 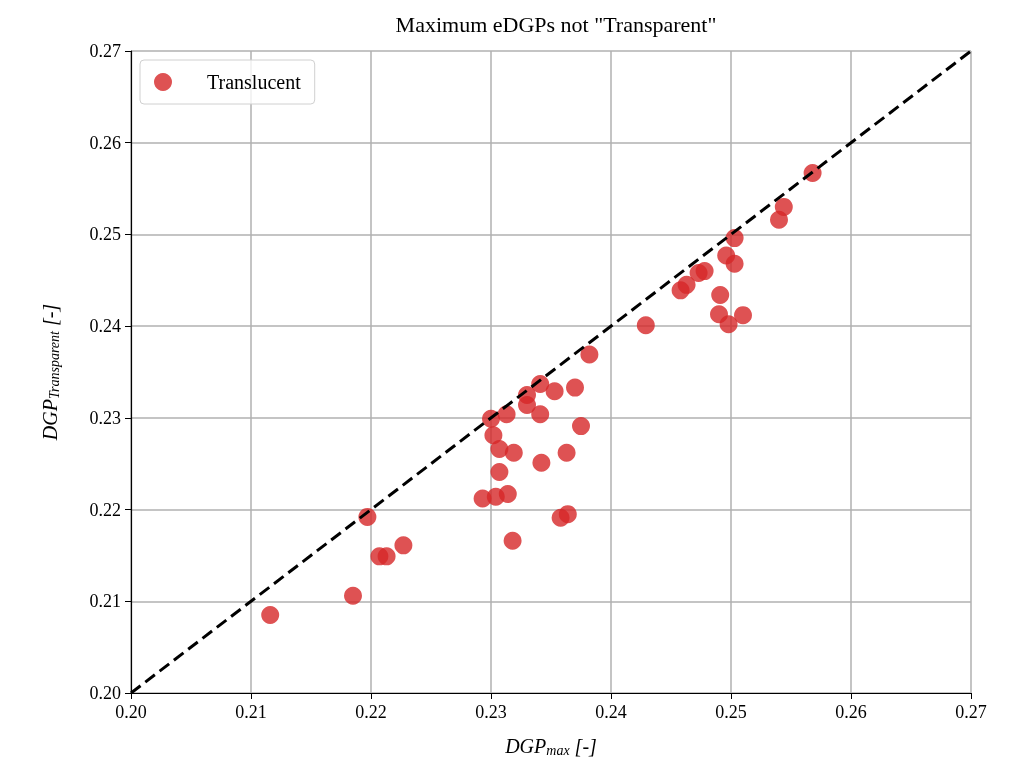 I want to click on y-tick-label: 0.26, so click(x=105, y=142).